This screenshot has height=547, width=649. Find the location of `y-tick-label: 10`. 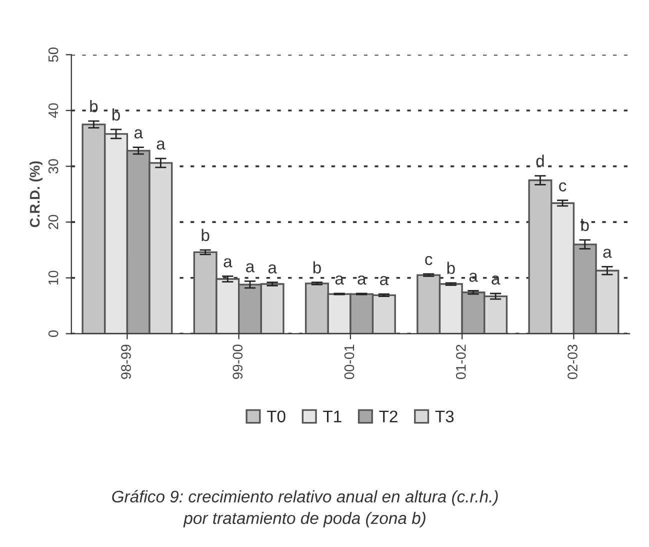

y-tick-label: 10 is located at coordinates (53, 277).